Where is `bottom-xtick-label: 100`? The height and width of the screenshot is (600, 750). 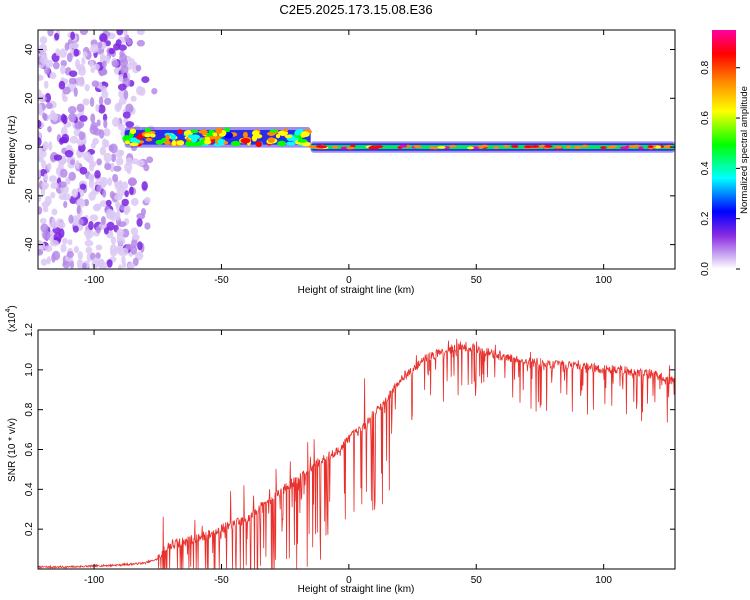
bottom-xtick-label: 100 is located at coordinates (603, 580).